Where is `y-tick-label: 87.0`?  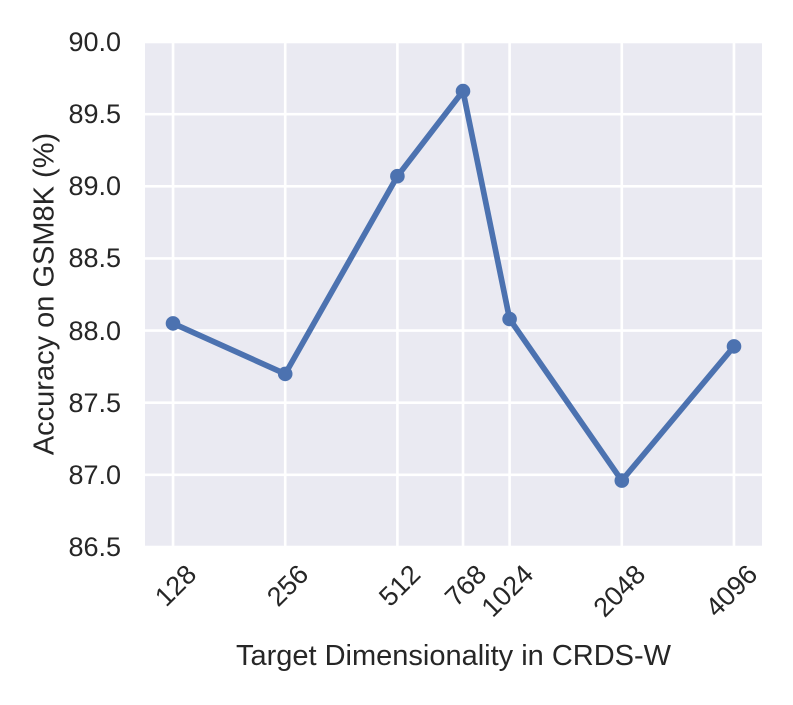
y-tick-label: 87.0 is located at coordinates (94, 474).